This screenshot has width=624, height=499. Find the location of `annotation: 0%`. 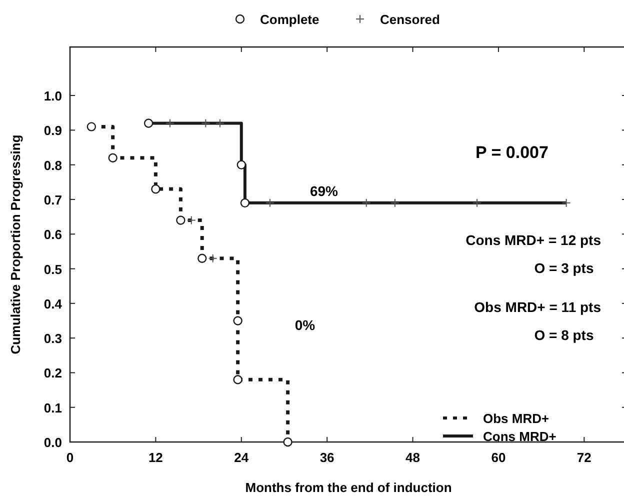

annotation: 0% is located at coordinates (305, 325).